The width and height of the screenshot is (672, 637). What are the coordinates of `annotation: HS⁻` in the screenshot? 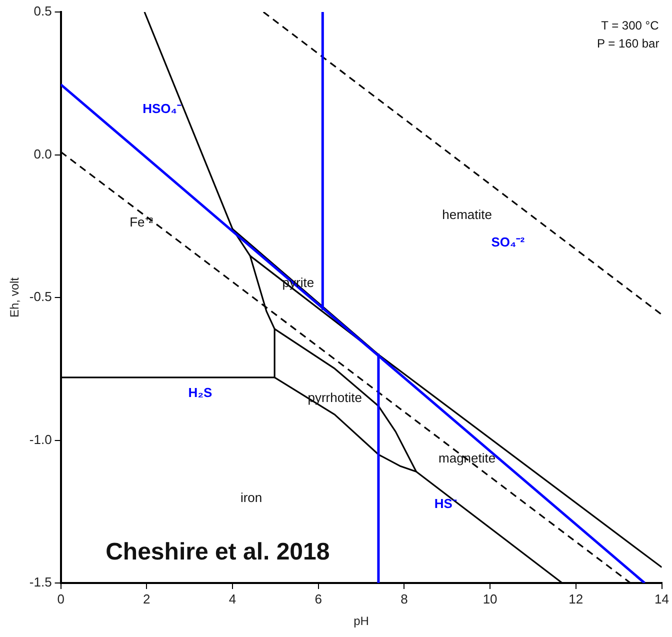 It's located at (446, 503).